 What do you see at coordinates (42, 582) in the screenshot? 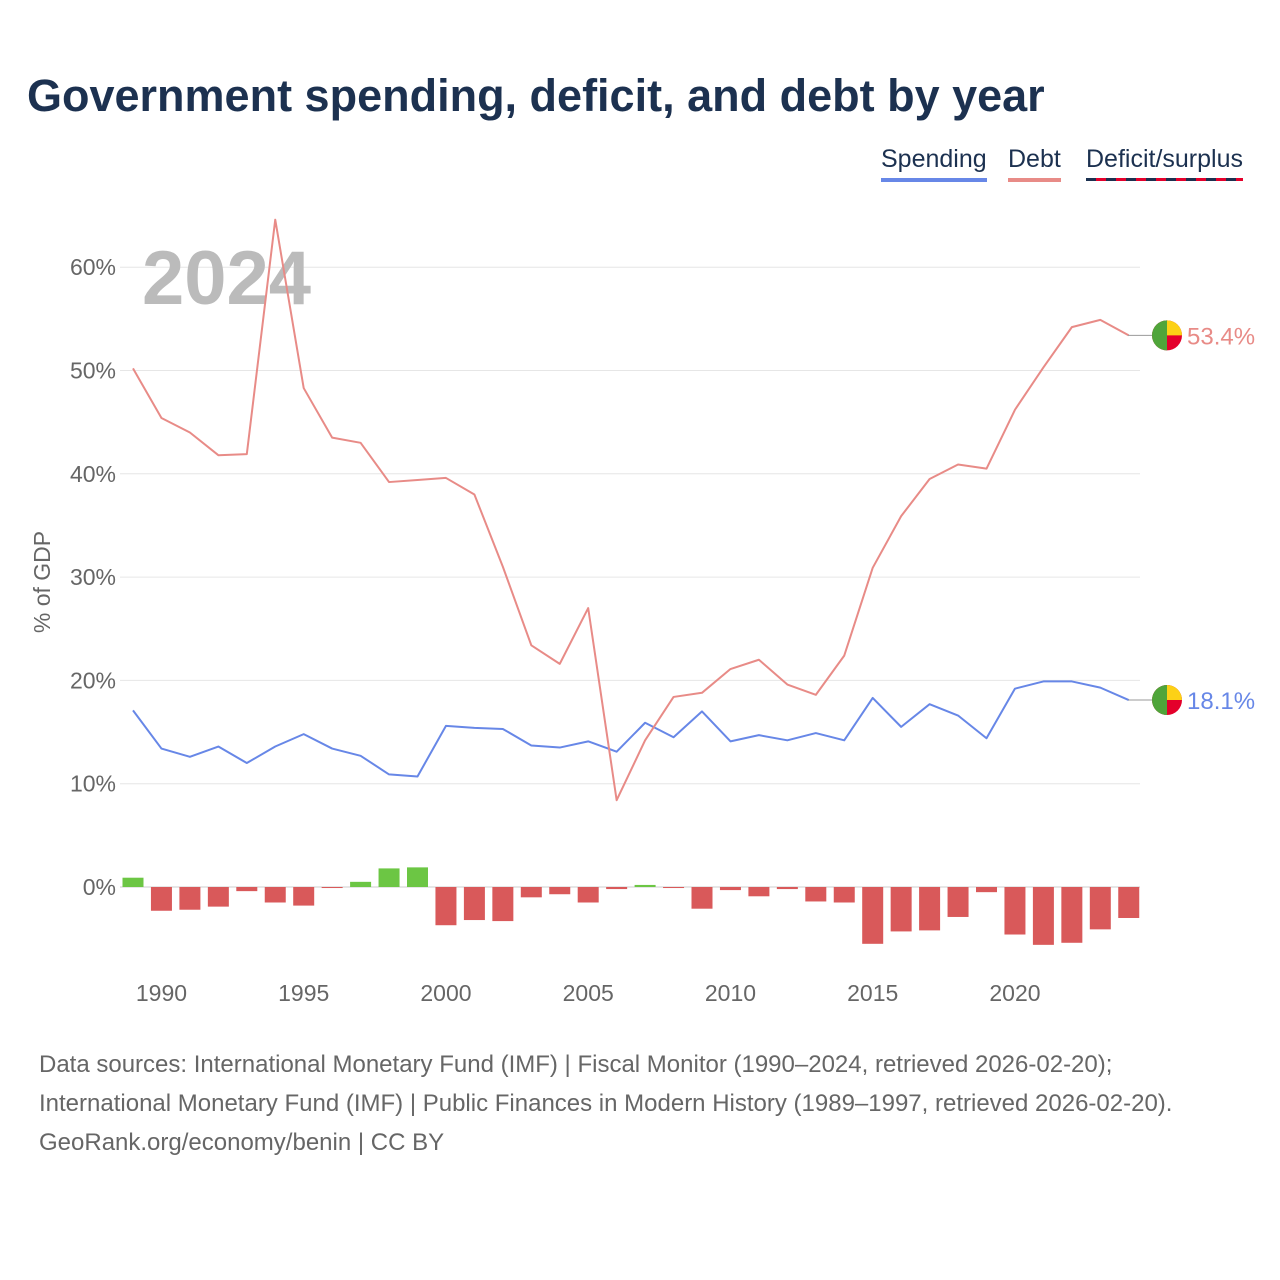
I see `y-axis-label: % of GDP` at bounding box center [42, 582].